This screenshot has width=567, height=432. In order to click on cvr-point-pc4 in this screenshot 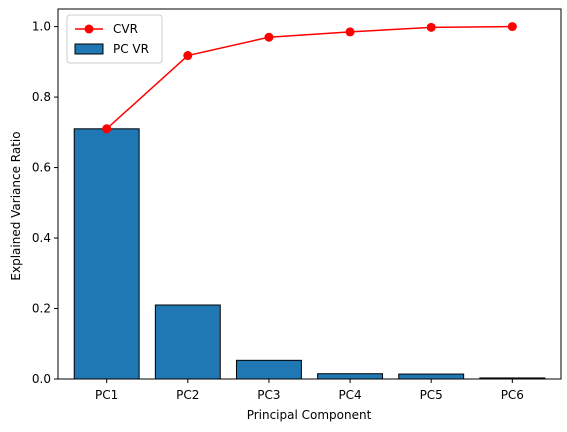, I will do `click(350, 32)`.